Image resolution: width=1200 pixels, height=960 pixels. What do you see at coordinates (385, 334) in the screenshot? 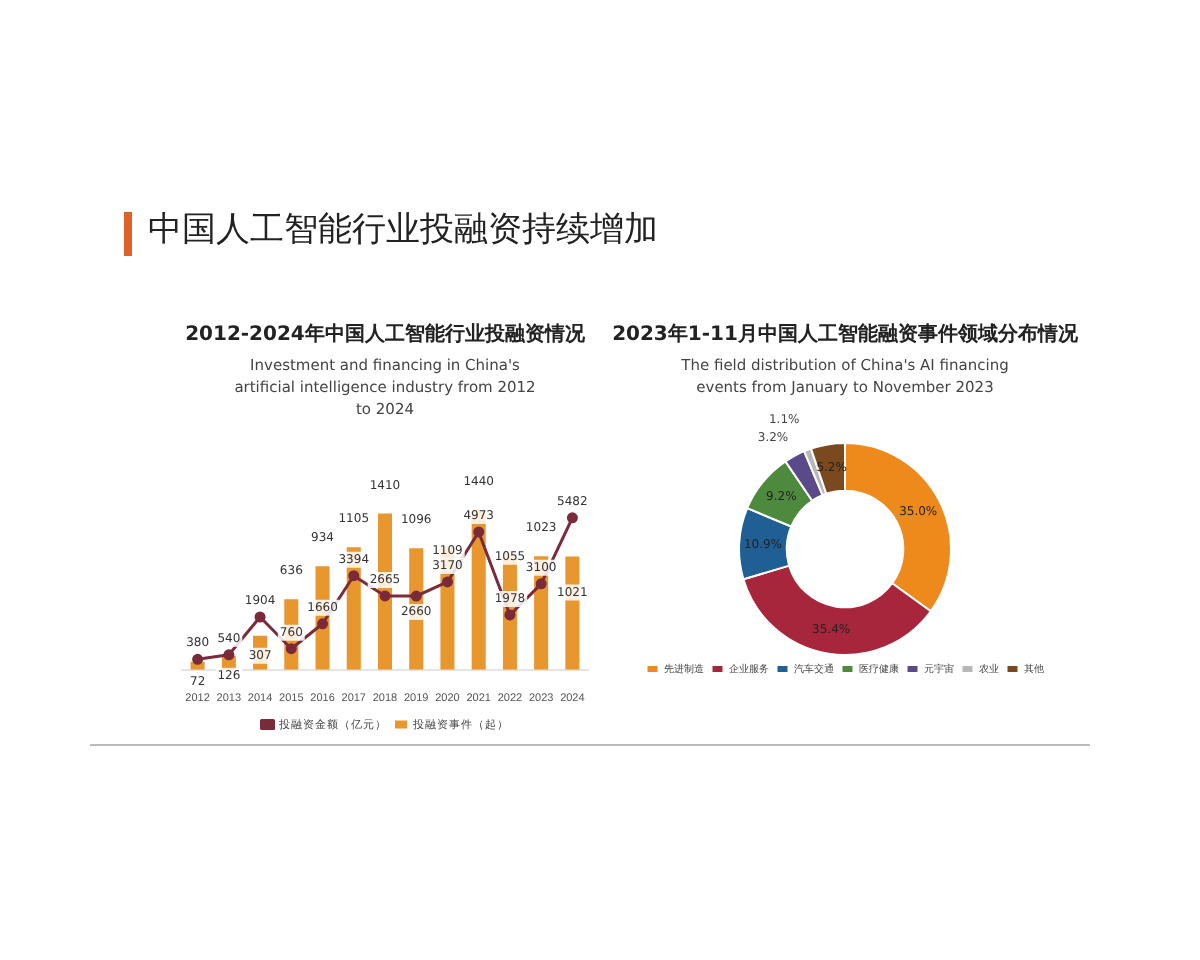
I see `chart-title: 2012-2024年中国人工智能行业投融资情况` at bounding box center [385, 334].